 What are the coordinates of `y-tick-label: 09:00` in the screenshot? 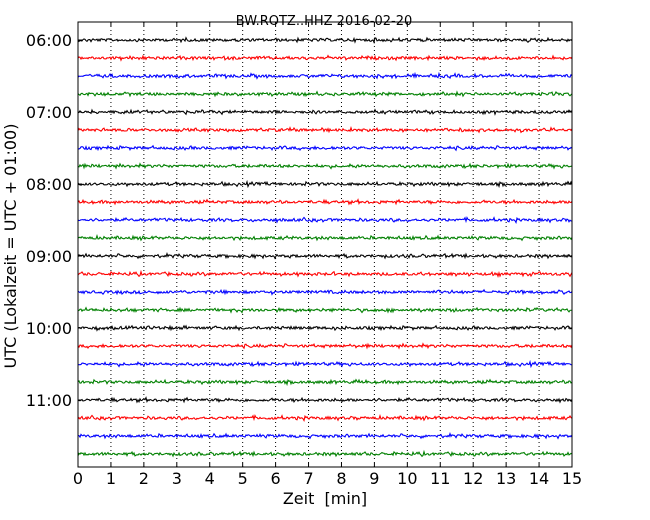 It's located at (49, 256).